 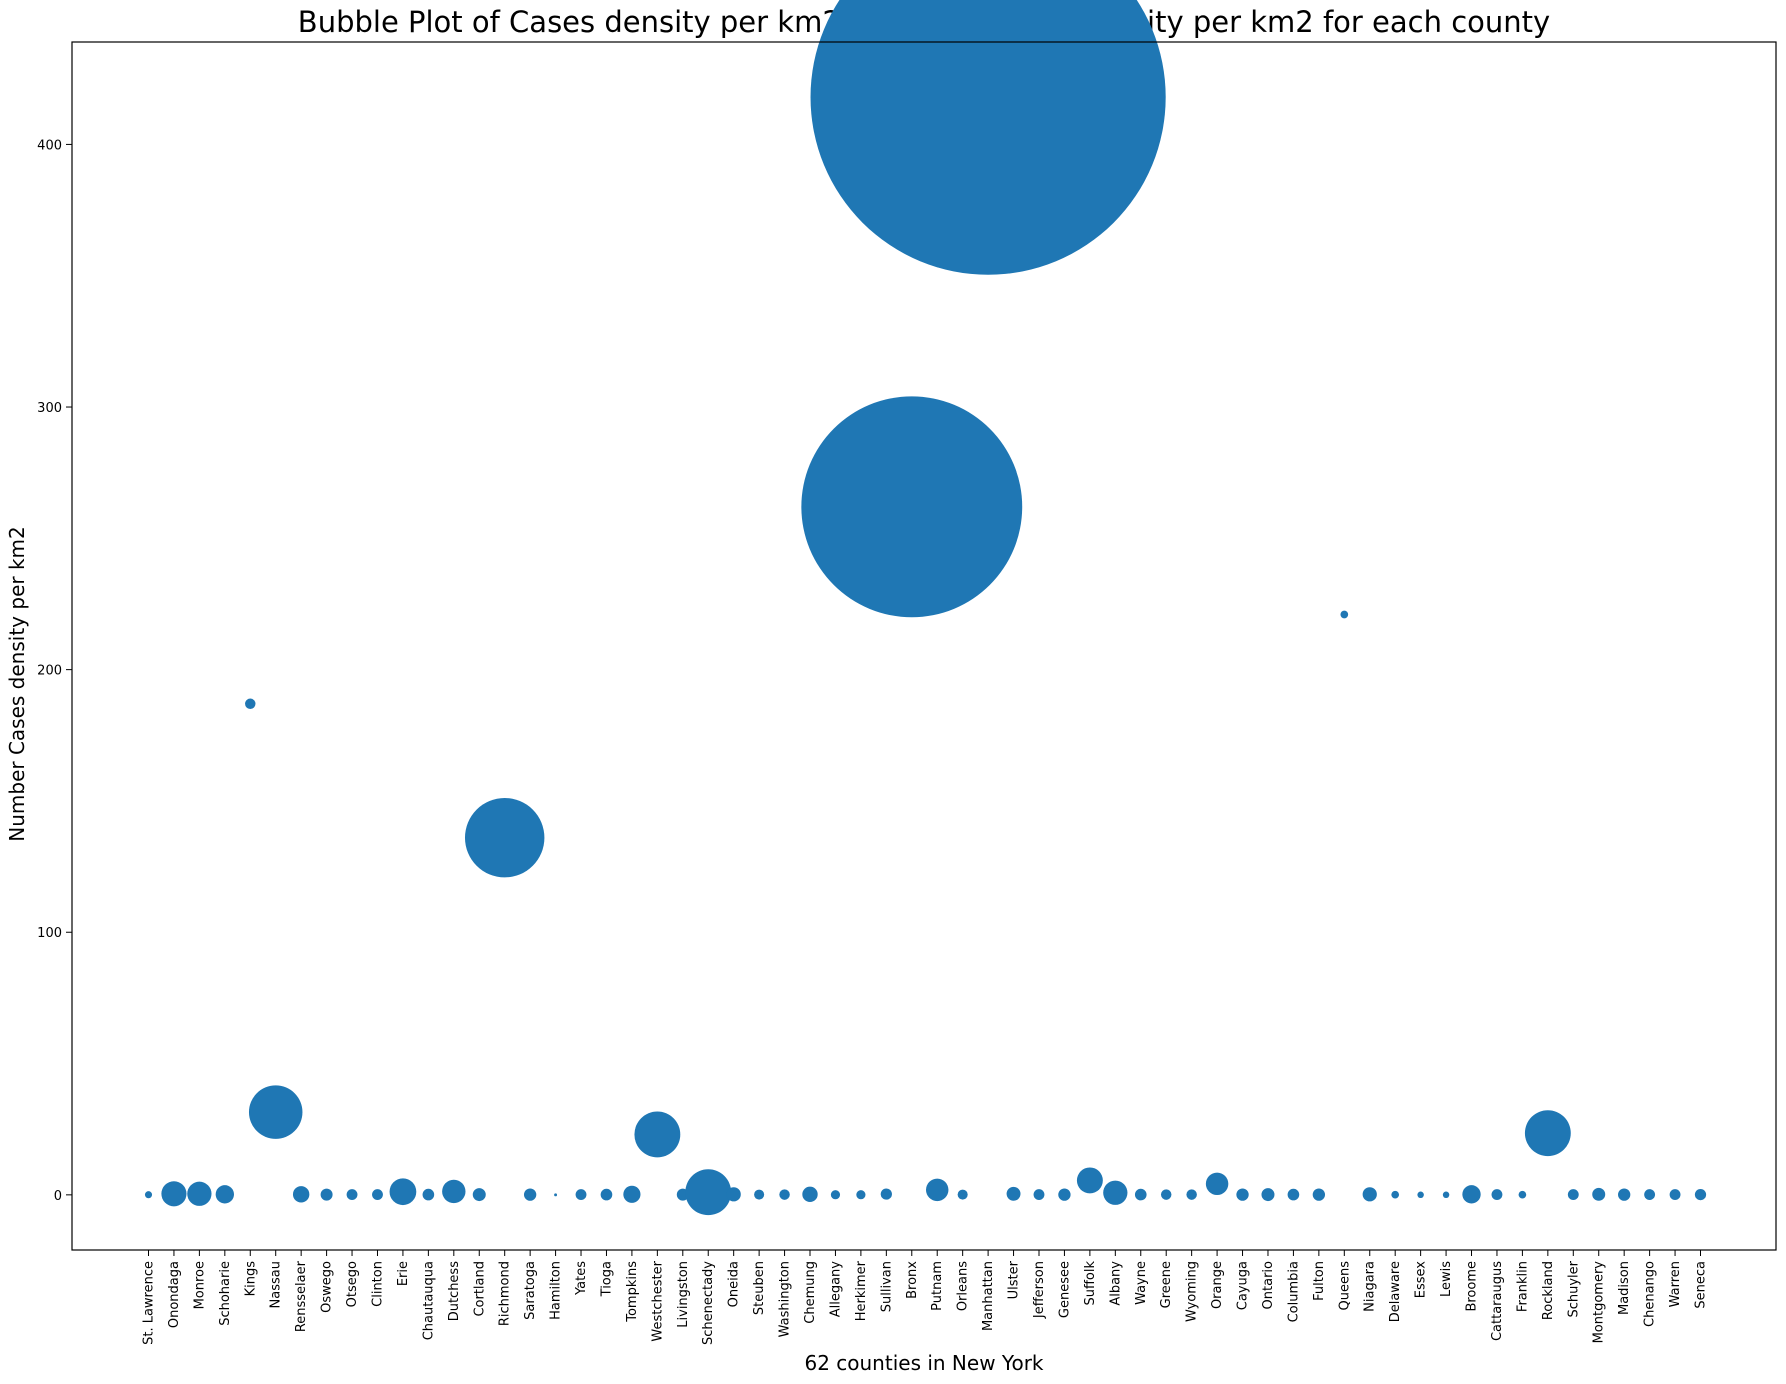 What do you see at coordinates (1344, 1286) in the screenshot?
I see `x-tick-label: Queens` at bounding box center [1344, 1286].